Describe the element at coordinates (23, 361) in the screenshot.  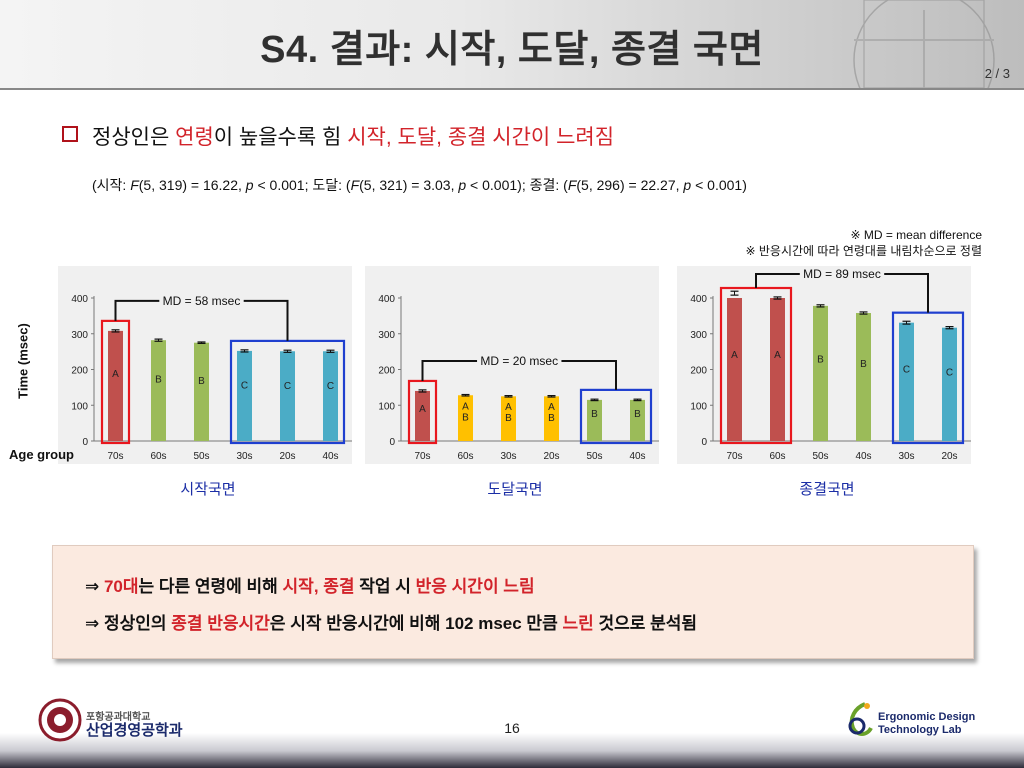
I see `y-axis-title: Time (msec)` at that location.